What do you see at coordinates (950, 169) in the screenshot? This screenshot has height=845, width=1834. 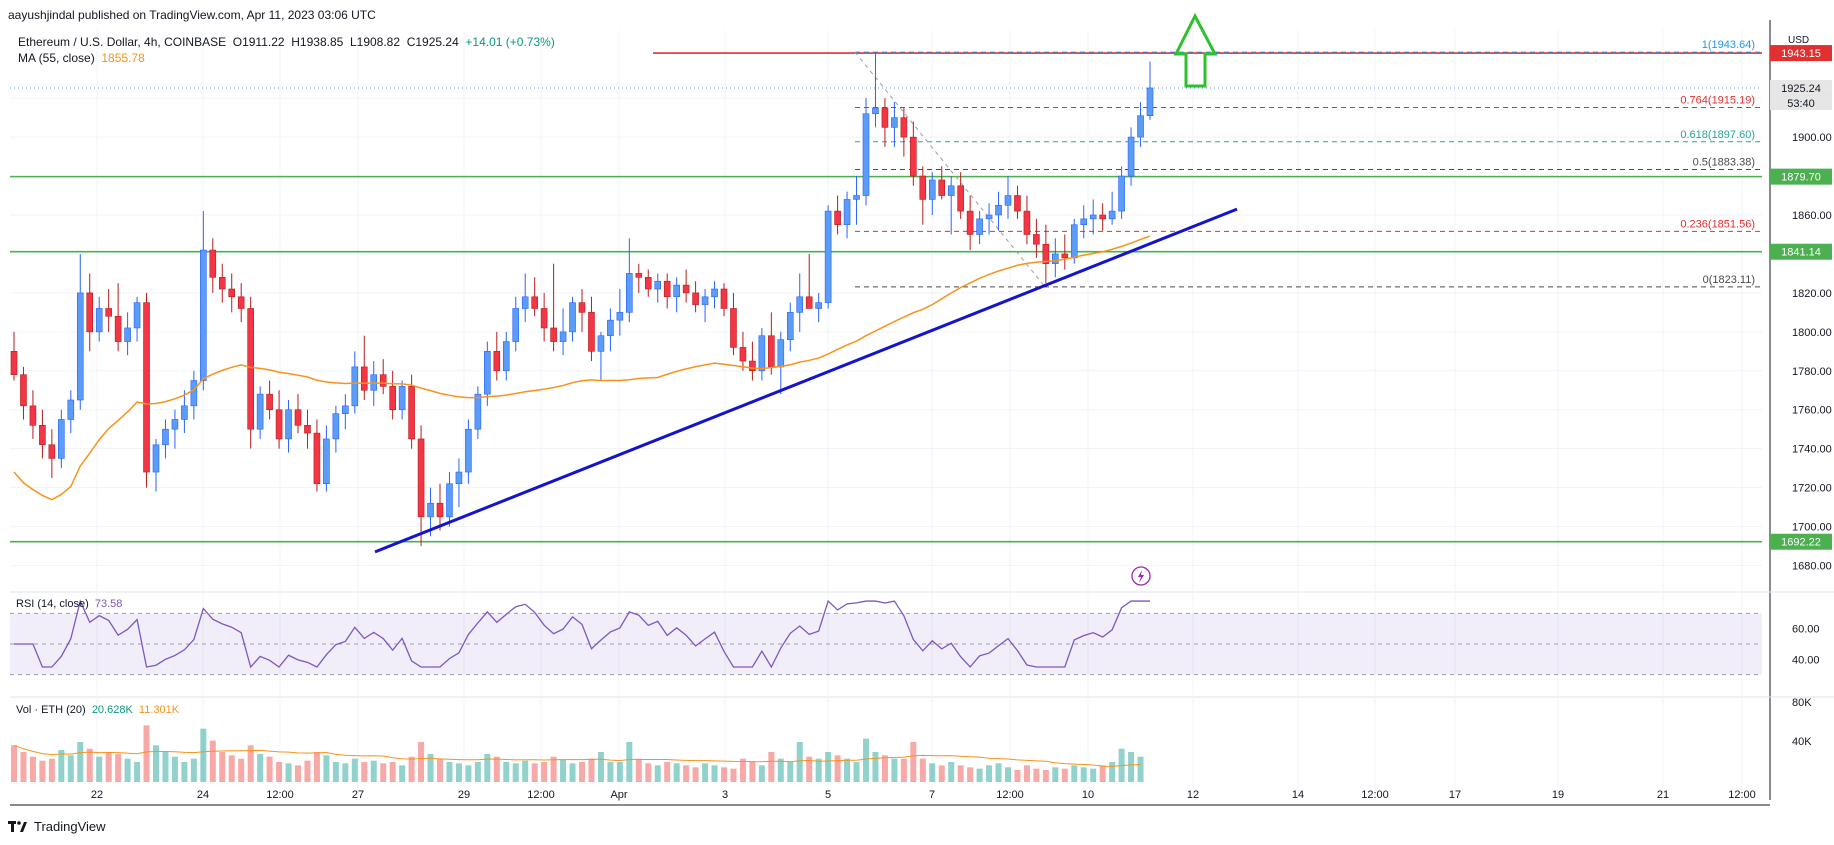 I see `fib-trend-line` at bounding box center [950, 169].